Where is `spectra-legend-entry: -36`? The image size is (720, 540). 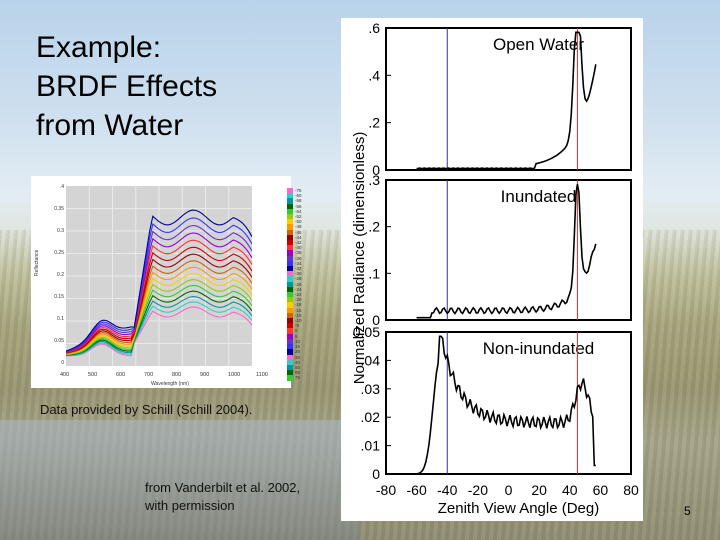 spectra-legend-entry: -36 is located at coordinates (301, 258).